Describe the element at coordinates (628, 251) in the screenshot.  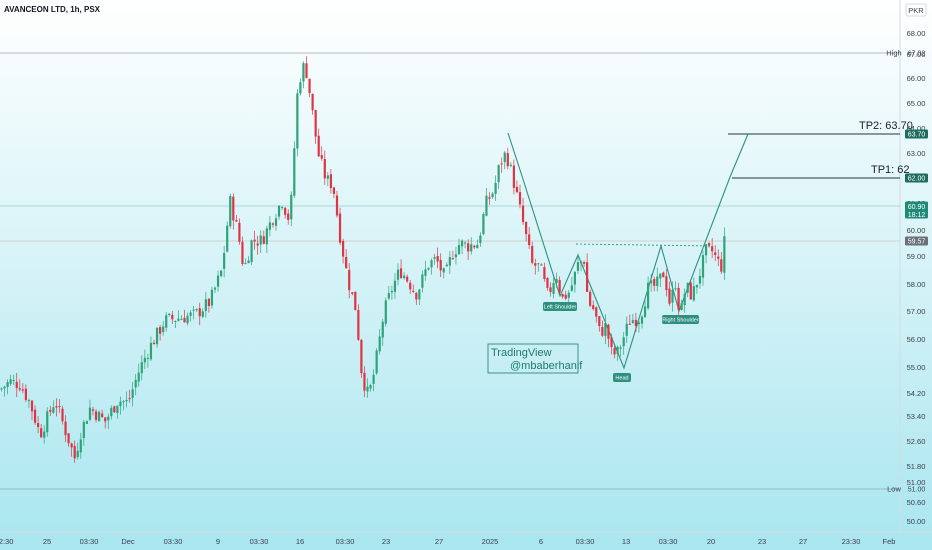
I see `pattern-zigzag` at that location.